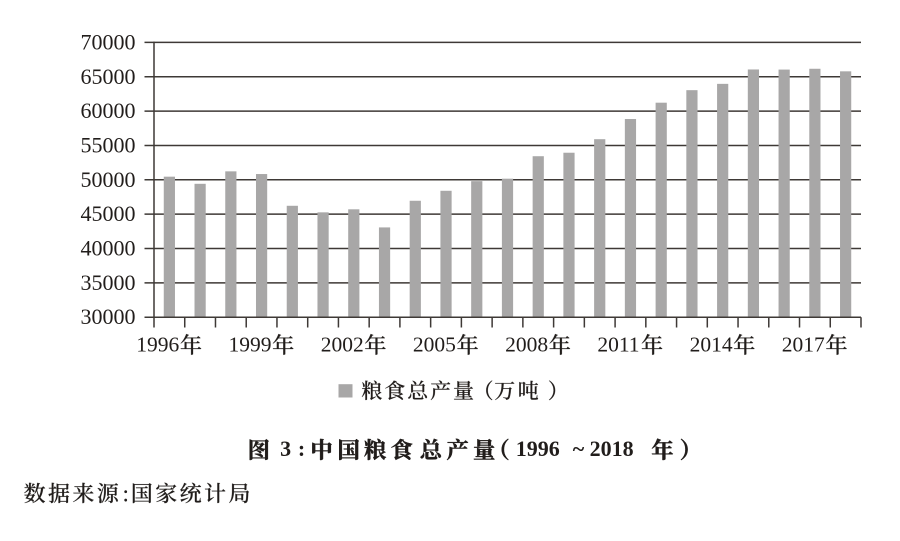 This screenshot has height=541, width=900. What do you see at coordinates (285, 448) in the screenshot?
I see `svg-text: 3` at bounding box center [285, 448].